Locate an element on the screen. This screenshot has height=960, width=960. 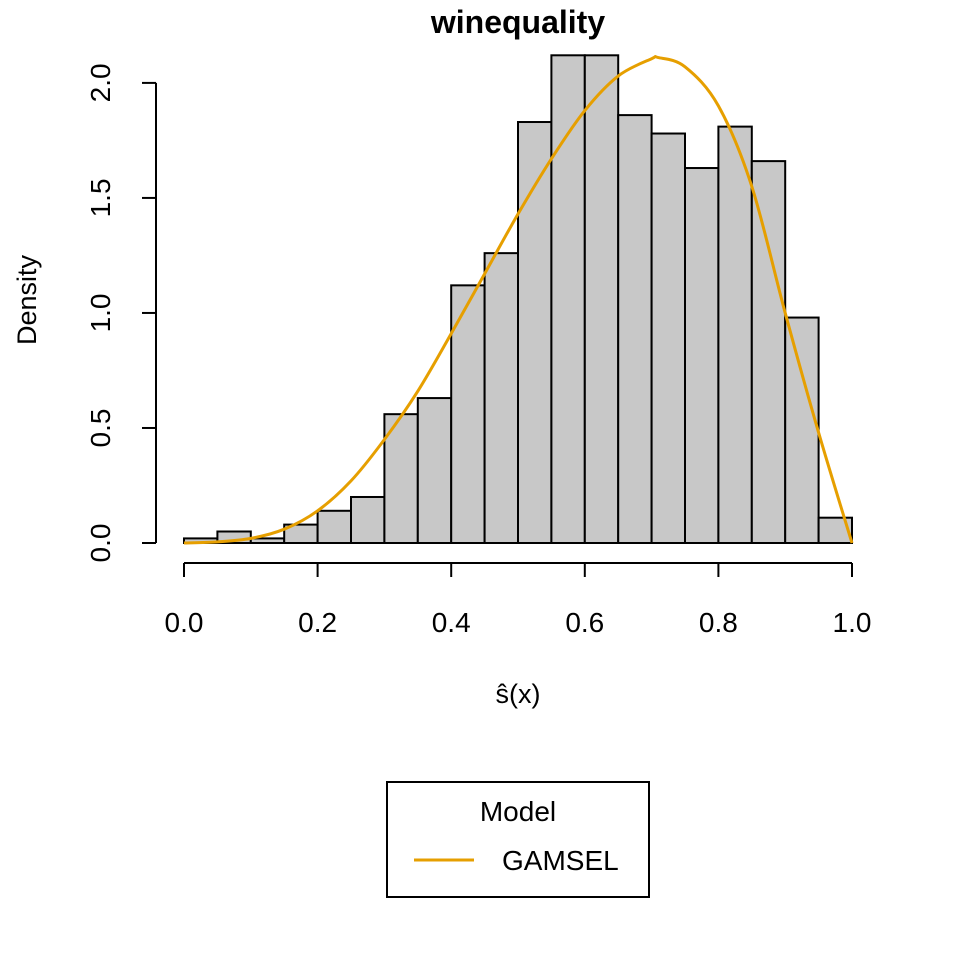
x-tick-label: 0.6 is located at coordinates (584, 622).